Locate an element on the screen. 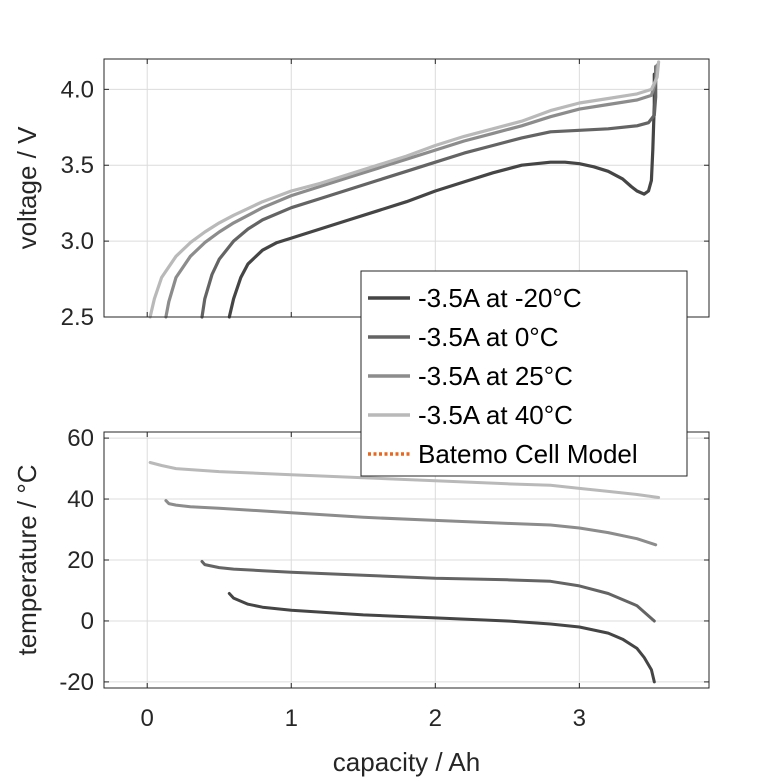  temperature-x-tick-label: 1 is located at coordinates (291, 718).